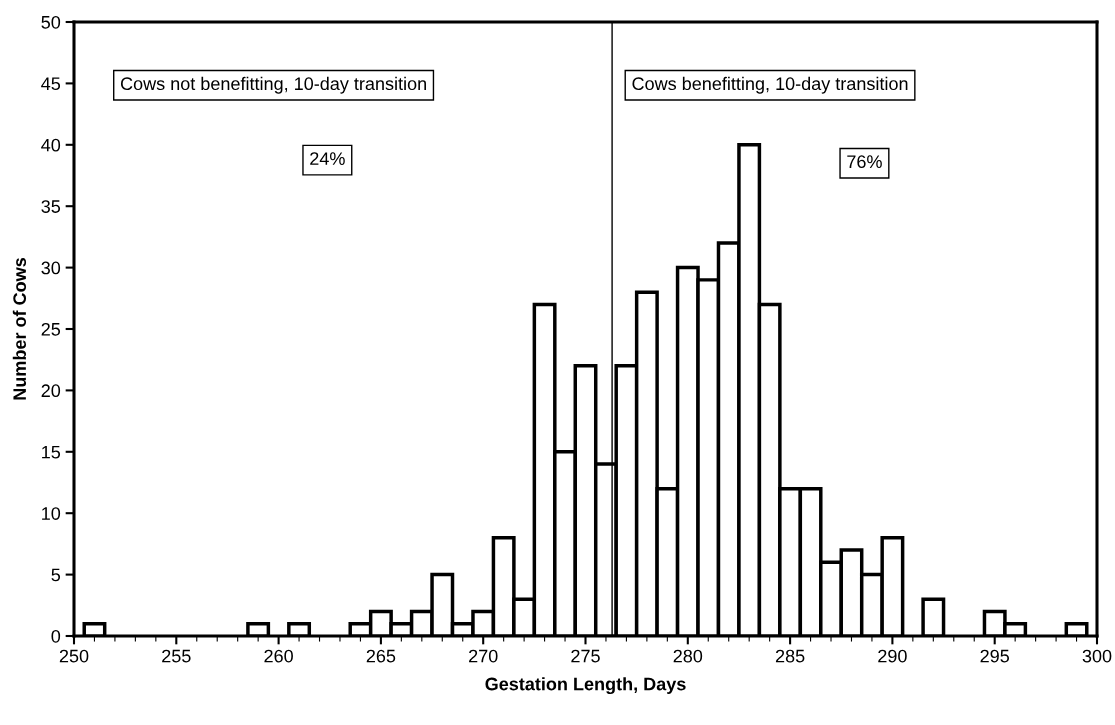 The width and height of the screenshot is (1115, 725). I want to click on x-tick-label: 275, so click(585, 656).